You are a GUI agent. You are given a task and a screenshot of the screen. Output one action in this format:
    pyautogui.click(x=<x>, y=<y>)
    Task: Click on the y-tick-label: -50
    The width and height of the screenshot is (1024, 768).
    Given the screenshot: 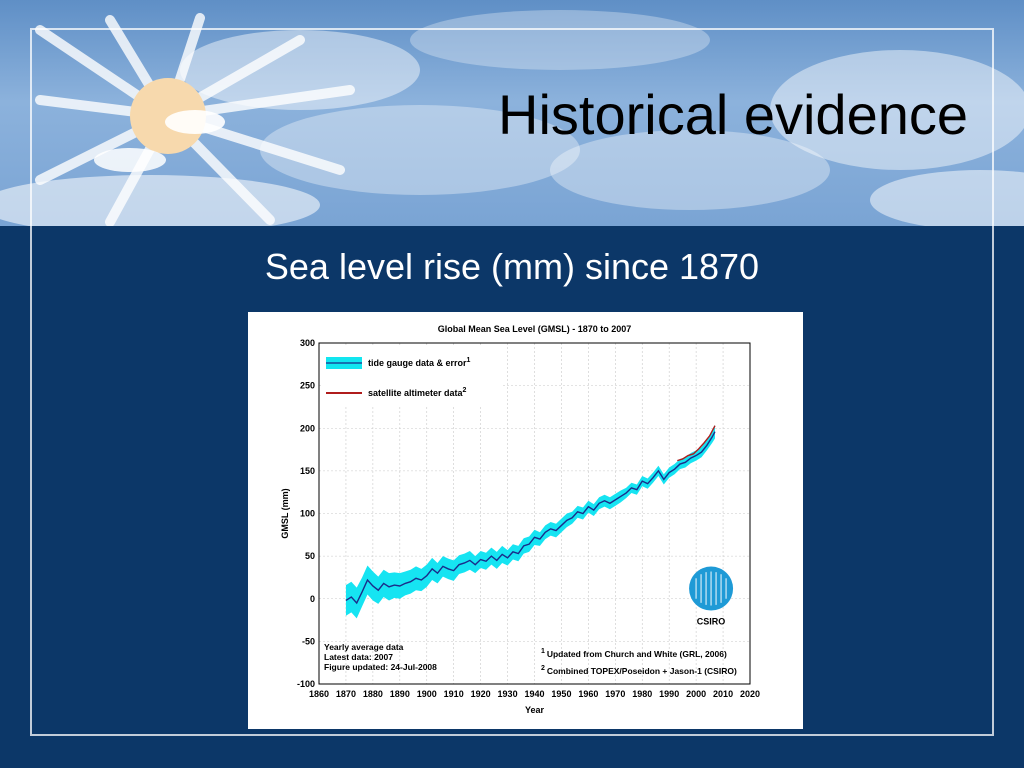 What is the action you would take?
    pyautogui.click(x=308, y=641)
    